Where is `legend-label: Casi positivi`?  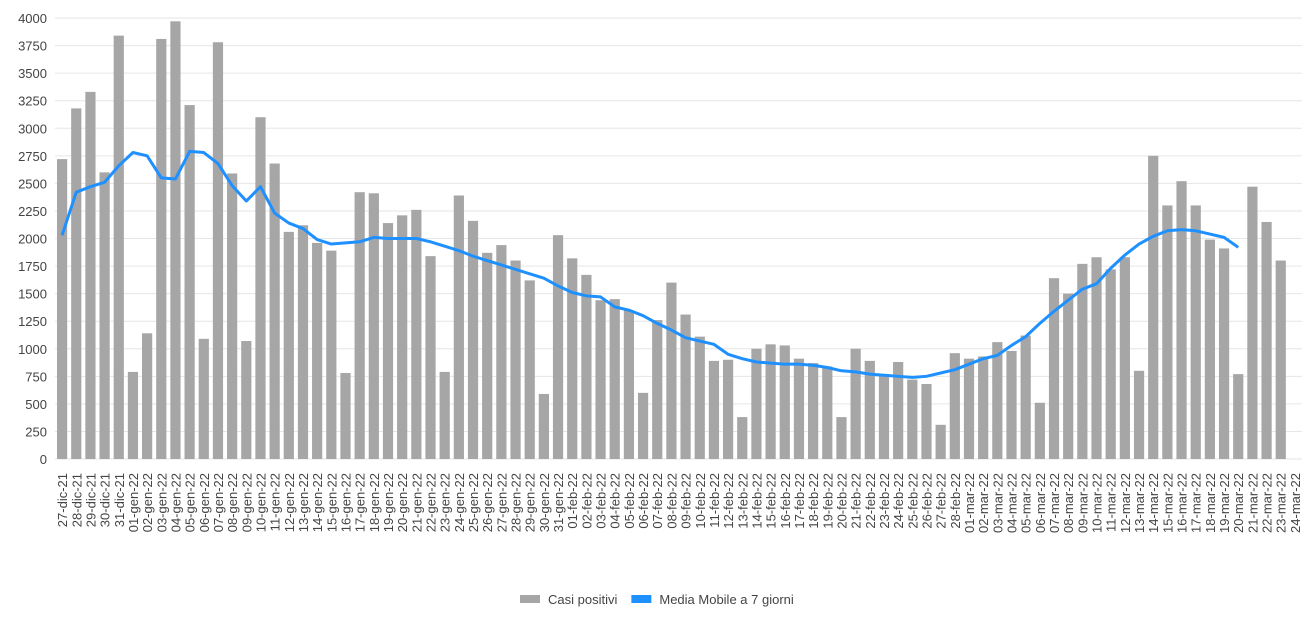 legend-label: Casi positivi is located at coordinates (582, 599).